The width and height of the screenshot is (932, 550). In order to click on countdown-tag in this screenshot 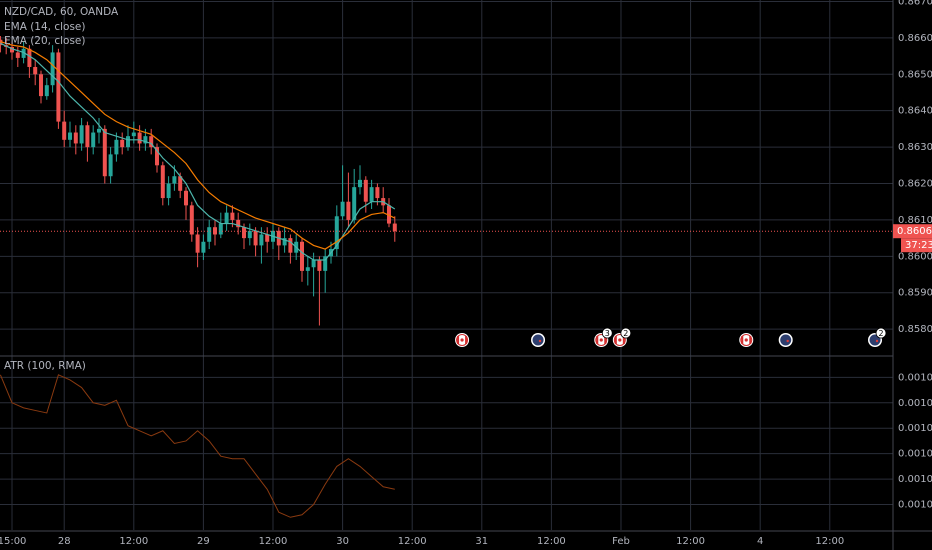, I will do `click(916, 245)`.